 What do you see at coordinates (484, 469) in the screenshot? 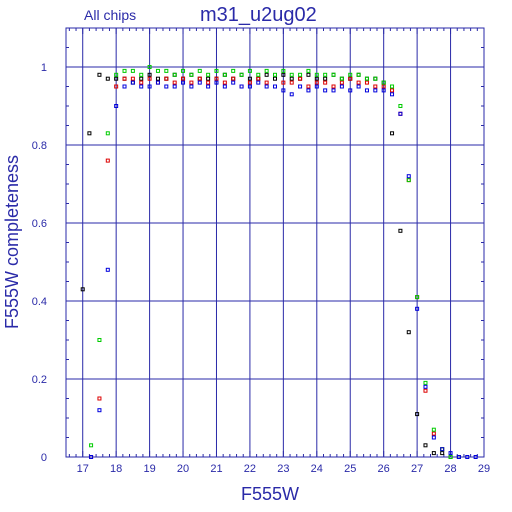
I see `x-tick-label: 29` at bounding box center [484, 469].